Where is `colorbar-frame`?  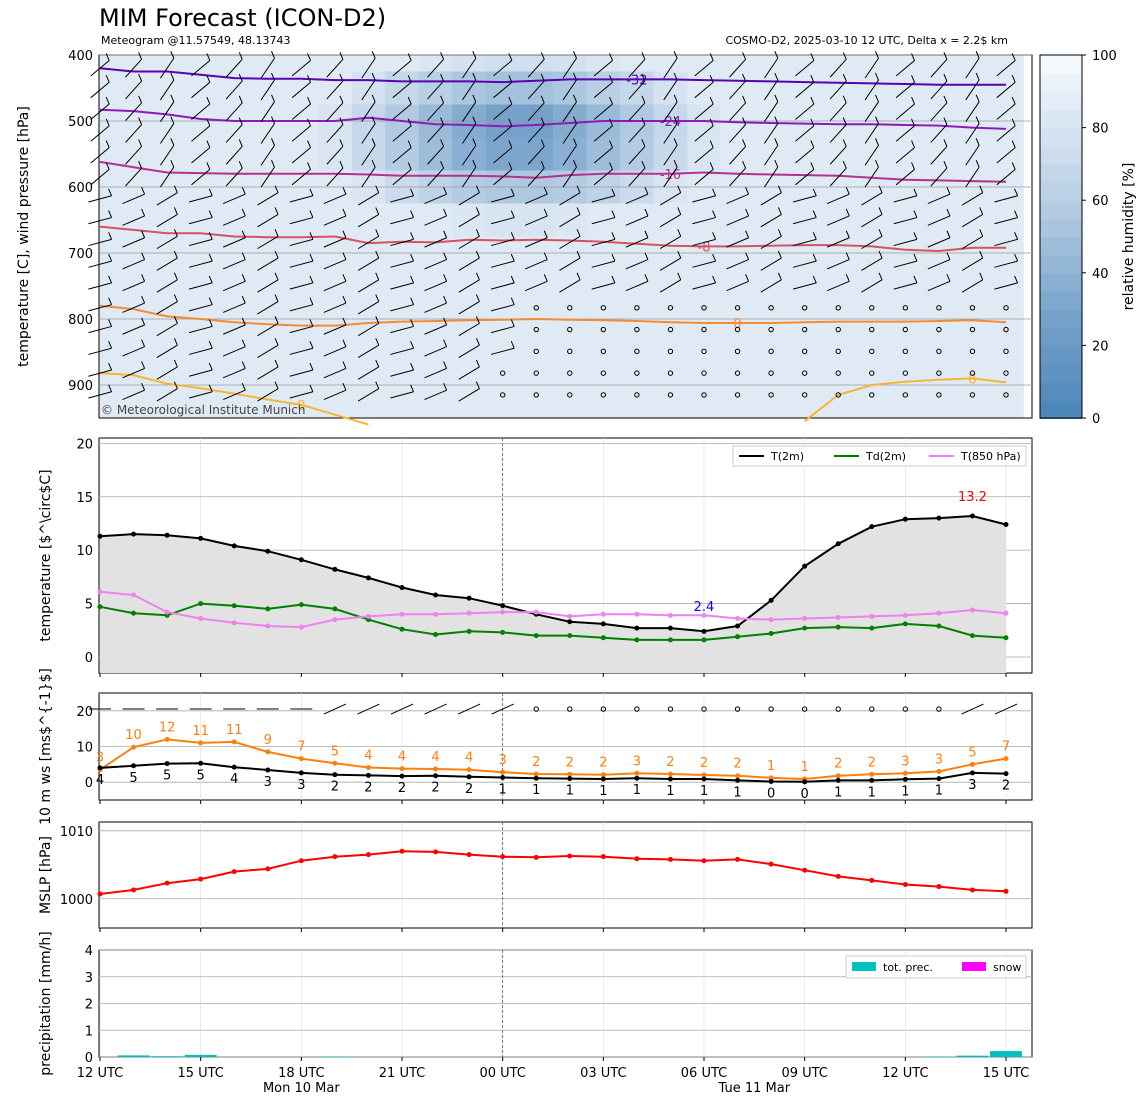 colorbar-frame is located at coordinates (1061, 236).